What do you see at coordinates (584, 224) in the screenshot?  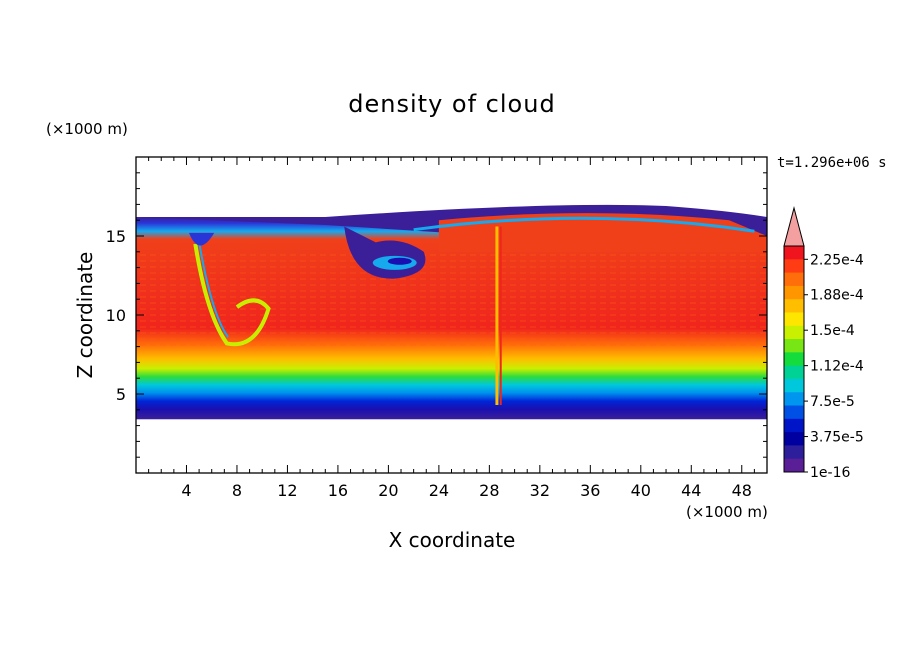 I see `cloud-top-edge` at bounding box center [584, 224].